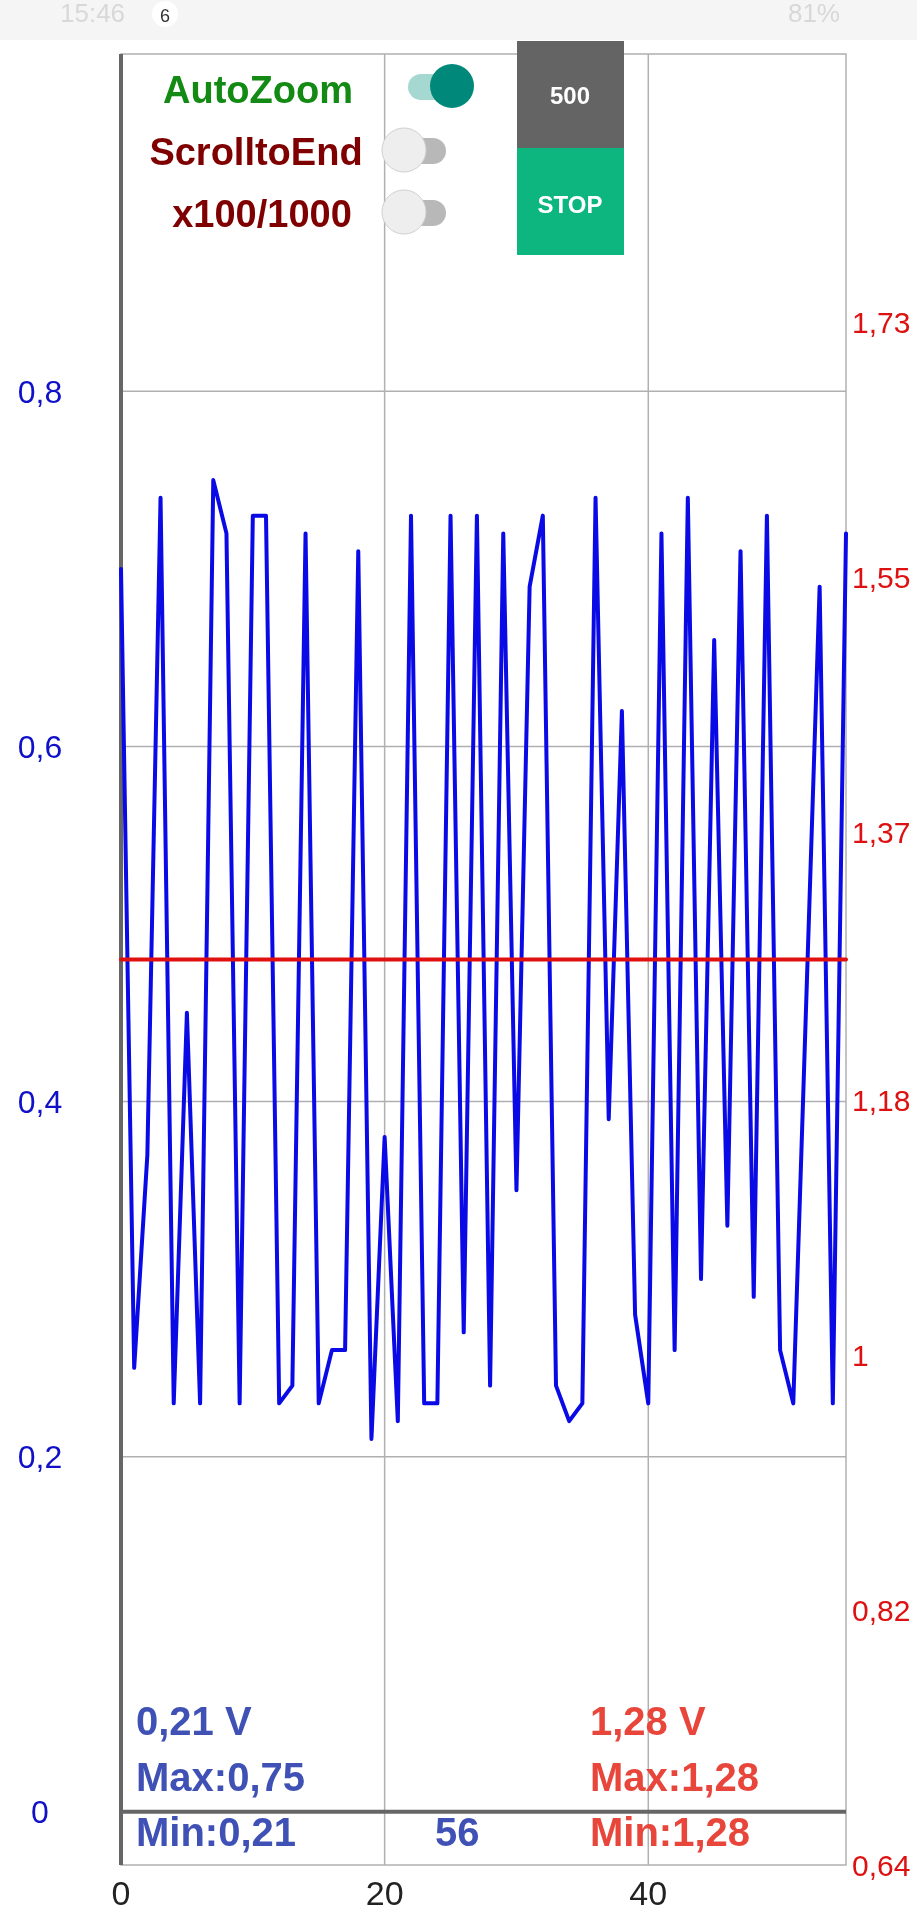  I want to click on y2-tick-label: 1,18, so click(881, 1101).